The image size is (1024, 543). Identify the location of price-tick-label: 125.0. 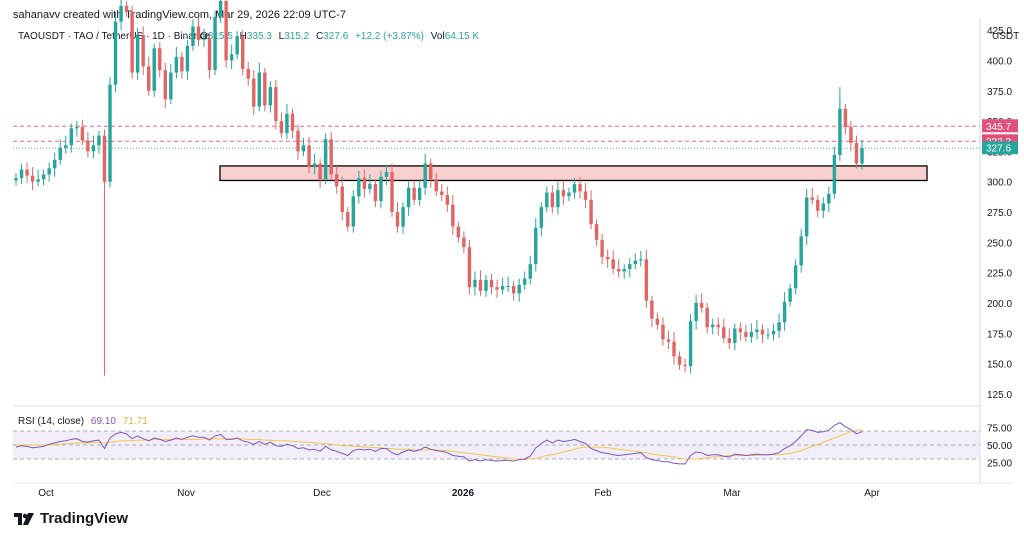
(999, 395).